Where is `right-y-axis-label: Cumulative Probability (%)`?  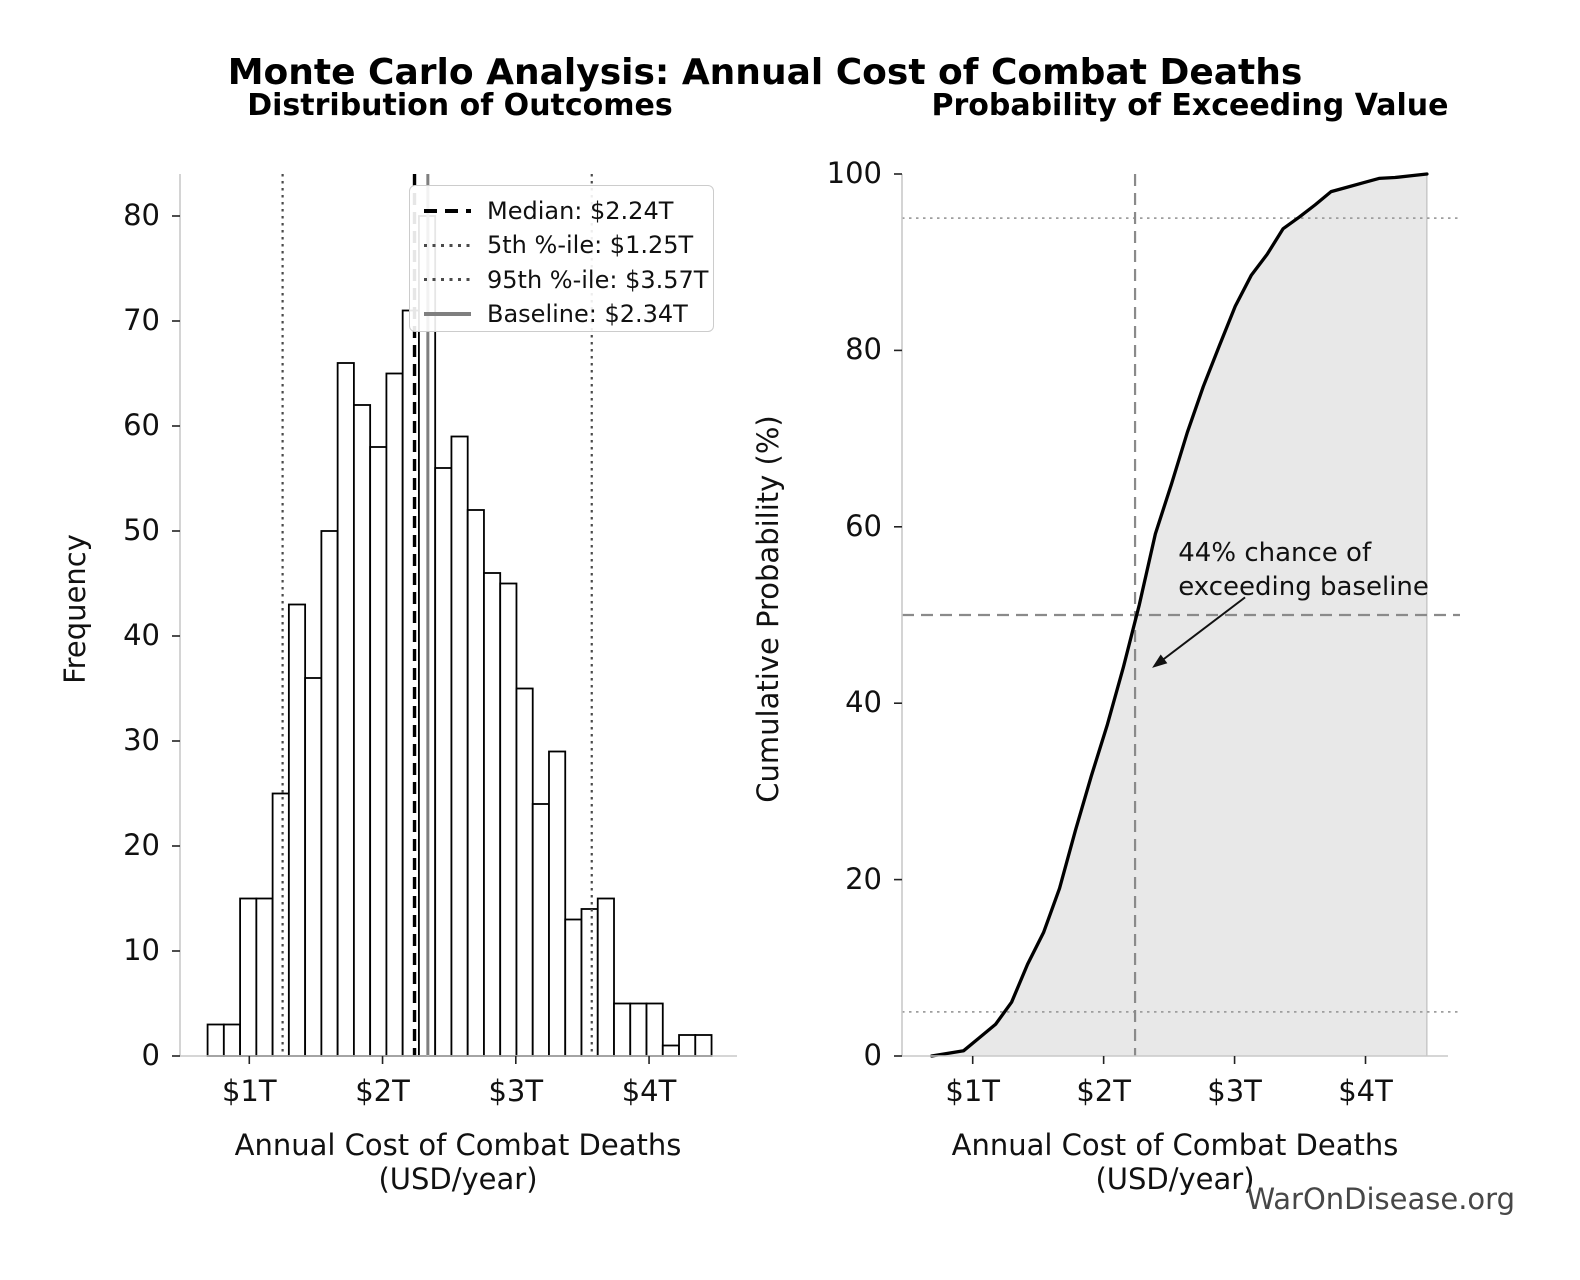 right-y-axis-label: Cumulative Probability (%) is located at coordinates (768, 609).